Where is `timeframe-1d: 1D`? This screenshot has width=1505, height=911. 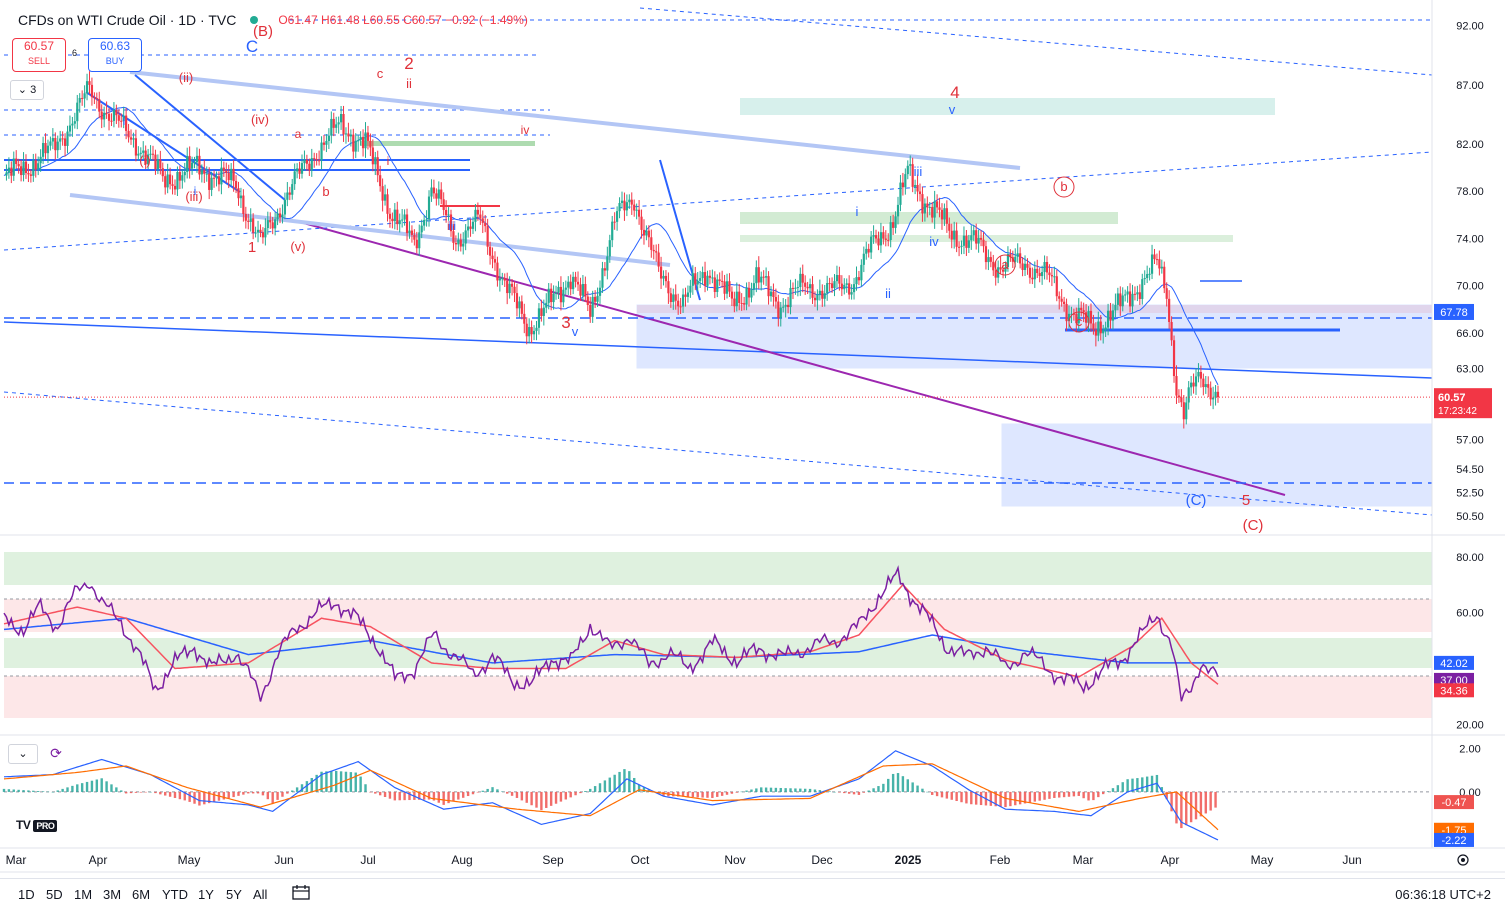 timeframe-1d: 1D is located at coordinates (26, 894).